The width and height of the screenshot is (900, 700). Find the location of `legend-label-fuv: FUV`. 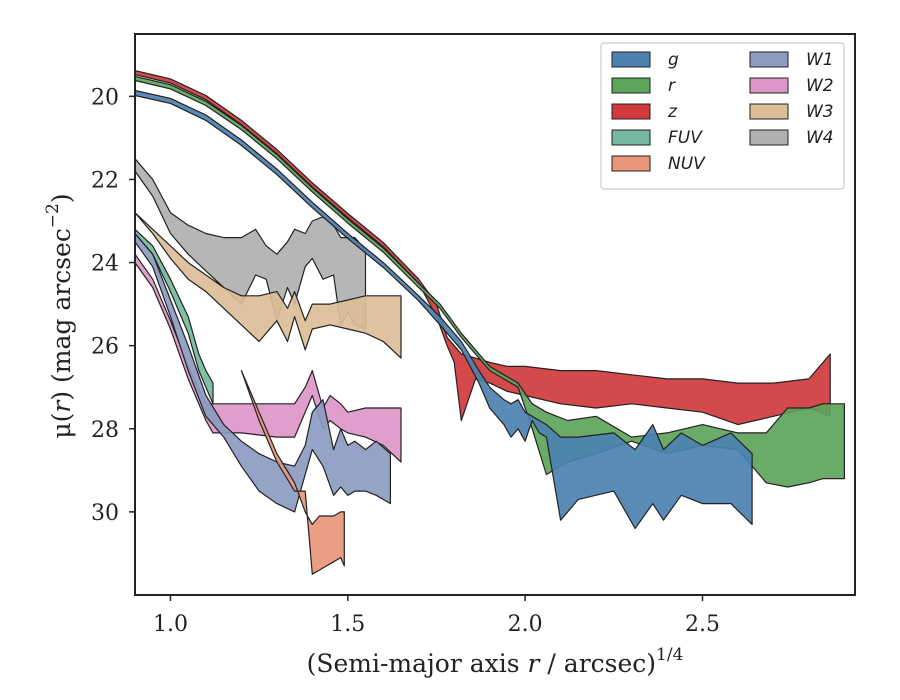

legend-label-fuv: FUV is located at coordinates (685, 138).